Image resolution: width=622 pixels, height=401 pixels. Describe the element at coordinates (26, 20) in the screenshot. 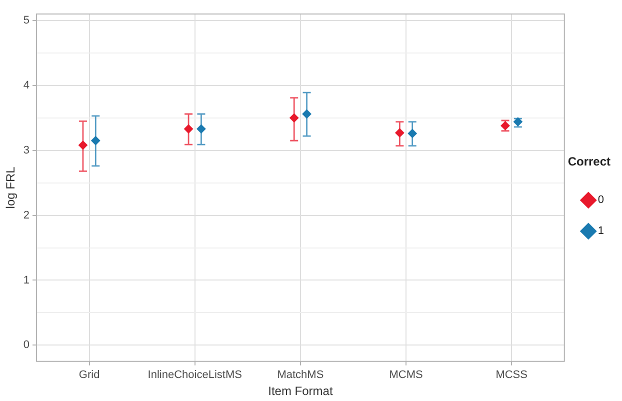

I see `y-tick-label: 5` at that location.